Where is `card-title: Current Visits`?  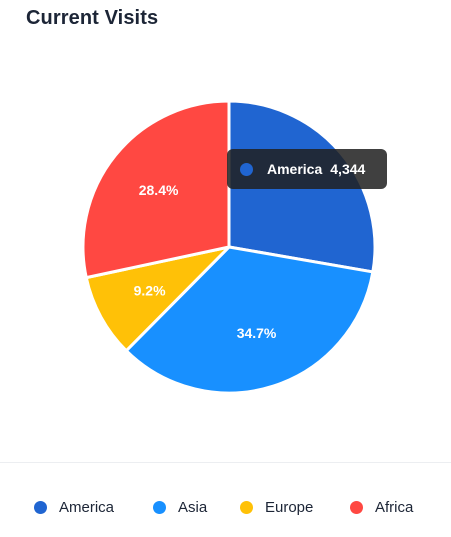 card-title: Current Visits is located at coordinates (92, 18).